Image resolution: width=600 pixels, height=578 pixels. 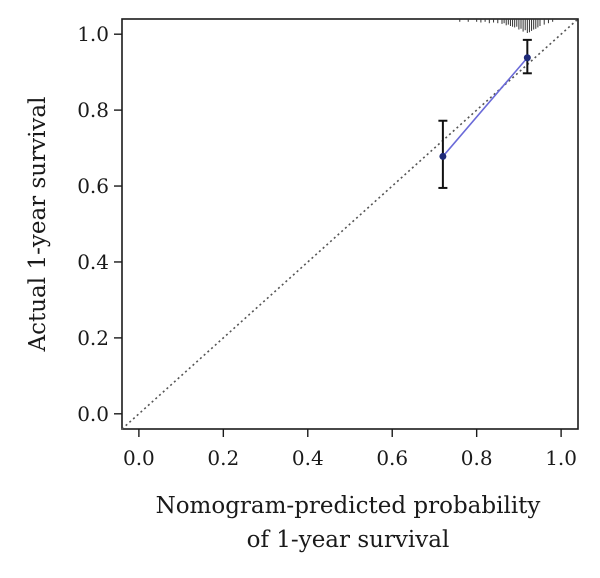 I want to click on y-tick-label: 0.0, so click(x=93, y=414).